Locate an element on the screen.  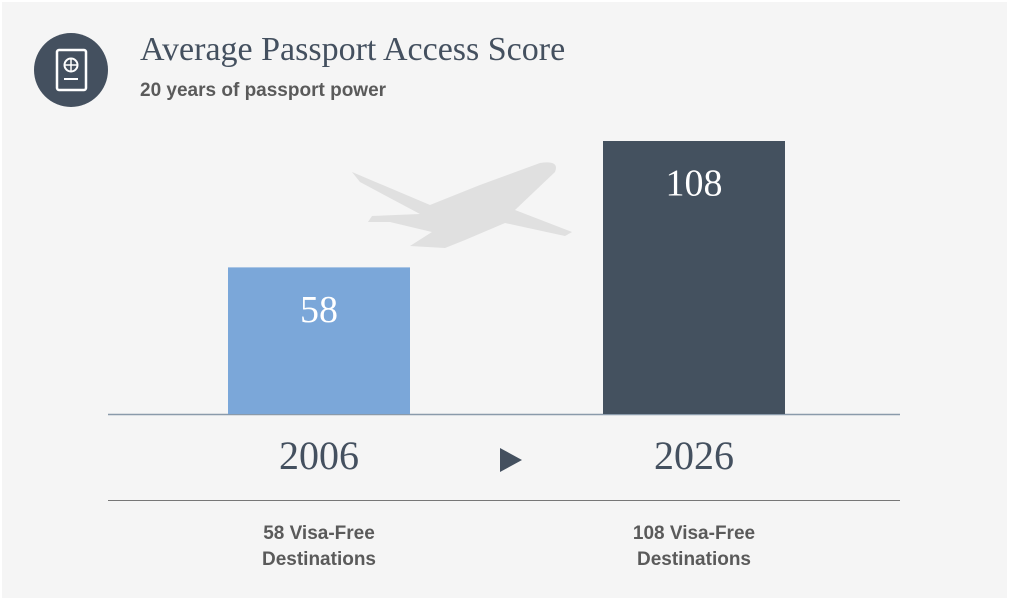
chart-subtitle: 20 years of passport power is located at coordinates (263, 90).